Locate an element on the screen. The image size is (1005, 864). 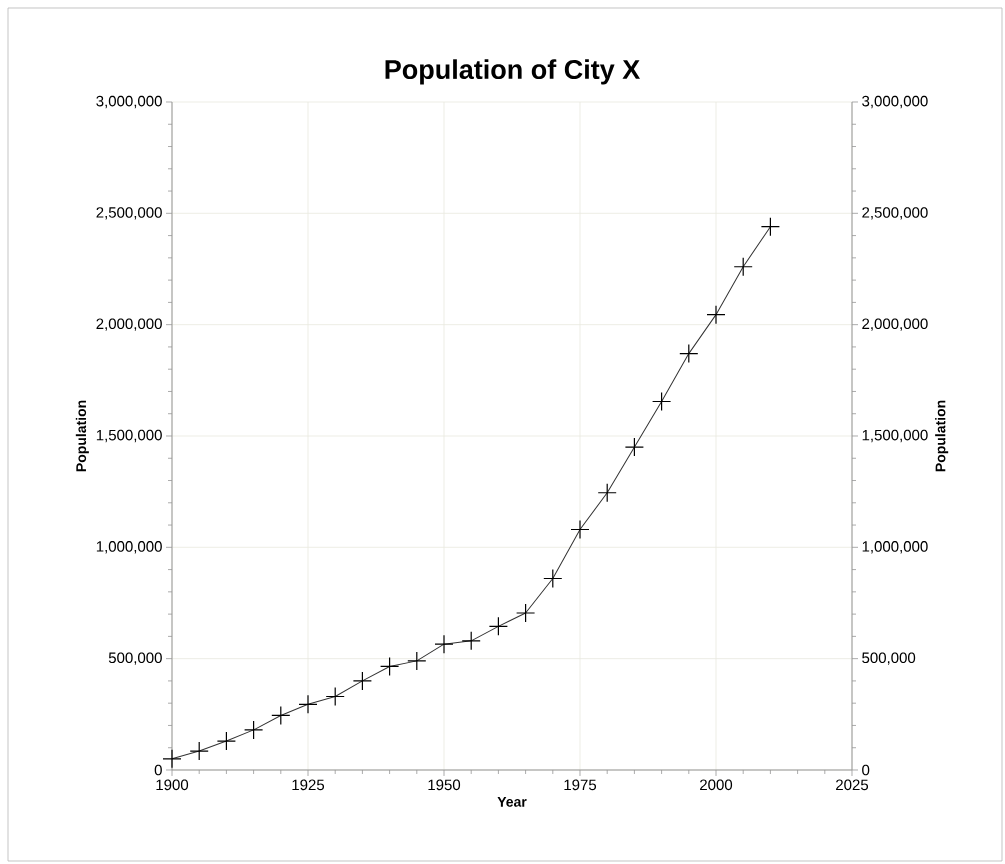
x-tick-label: 1925 is located at coordinates (308, 785).